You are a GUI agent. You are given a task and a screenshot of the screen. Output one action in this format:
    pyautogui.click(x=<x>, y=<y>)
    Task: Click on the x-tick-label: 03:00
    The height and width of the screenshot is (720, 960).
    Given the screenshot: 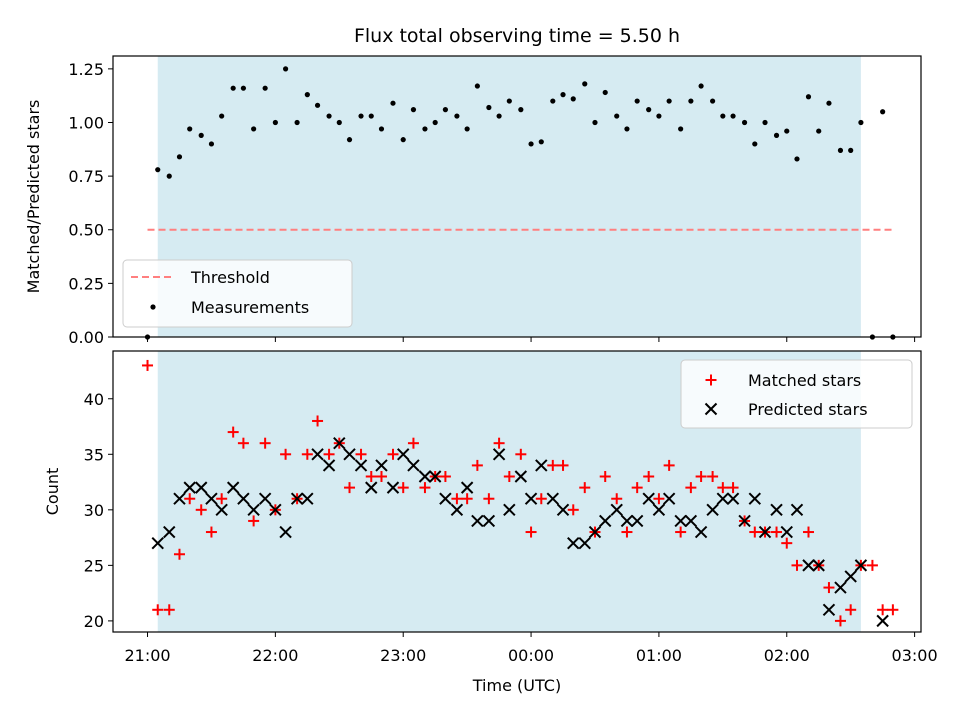 What is the action you would take?
    pyautogui.click(x=915, y=655)
    